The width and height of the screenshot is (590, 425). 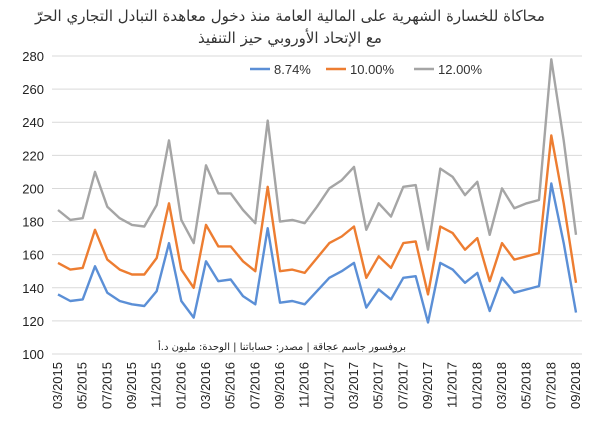 What do you see at coordinates (254, 385) in the screenshot?
I see `x-tick-label: 07/2016` at bounding box center [254, 385].